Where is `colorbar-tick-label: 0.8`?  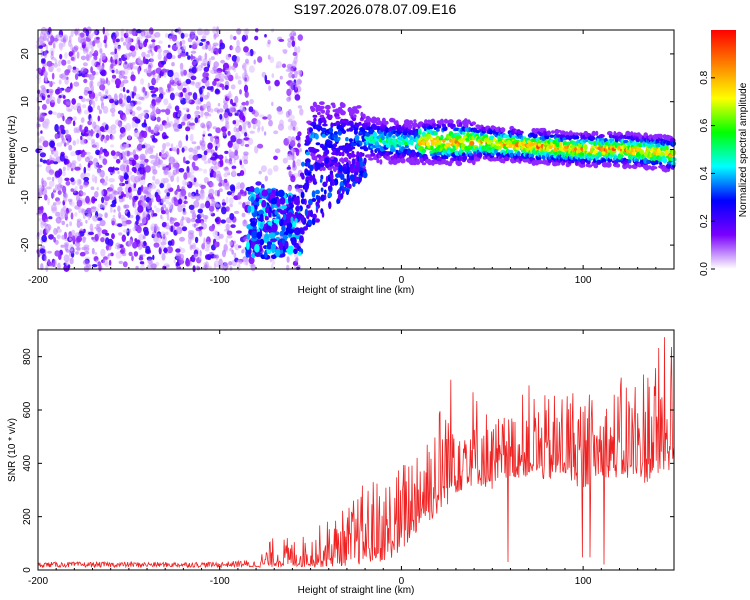 colorbar-tick-label: 0.8 is located at coordinates (704, 77).